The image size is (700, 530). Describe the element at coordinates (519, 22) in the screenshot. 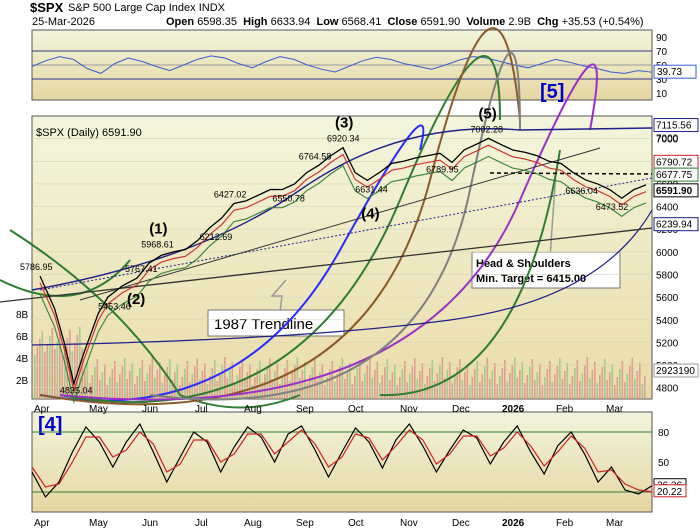

I see `volume-value: 2.9B` at that location.